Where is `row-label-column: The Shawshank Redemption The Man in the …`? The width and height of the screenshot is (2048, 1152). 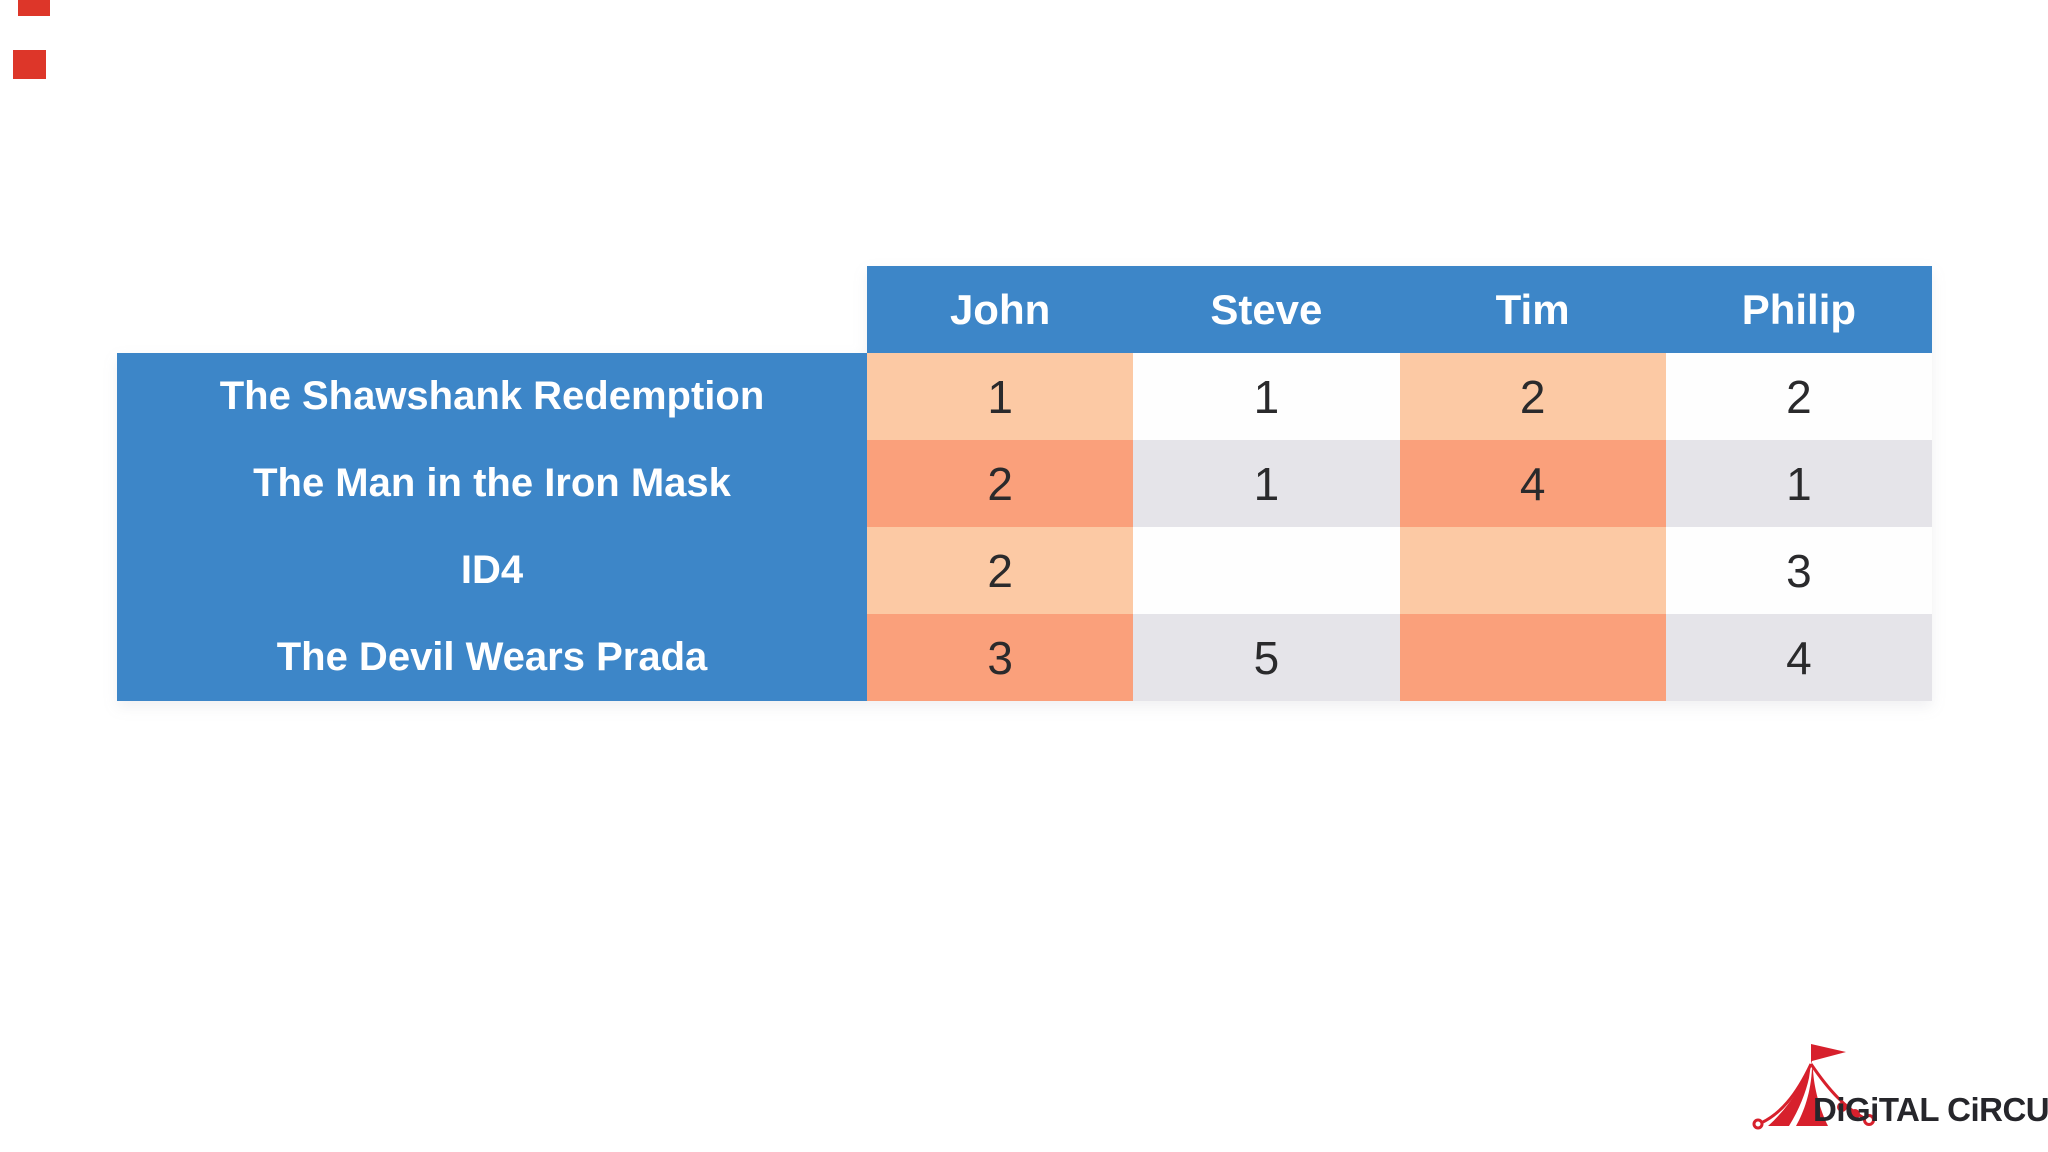 row-label-column: The Shawshank Redemption The Man in the … is located at coordinates (492, 527).